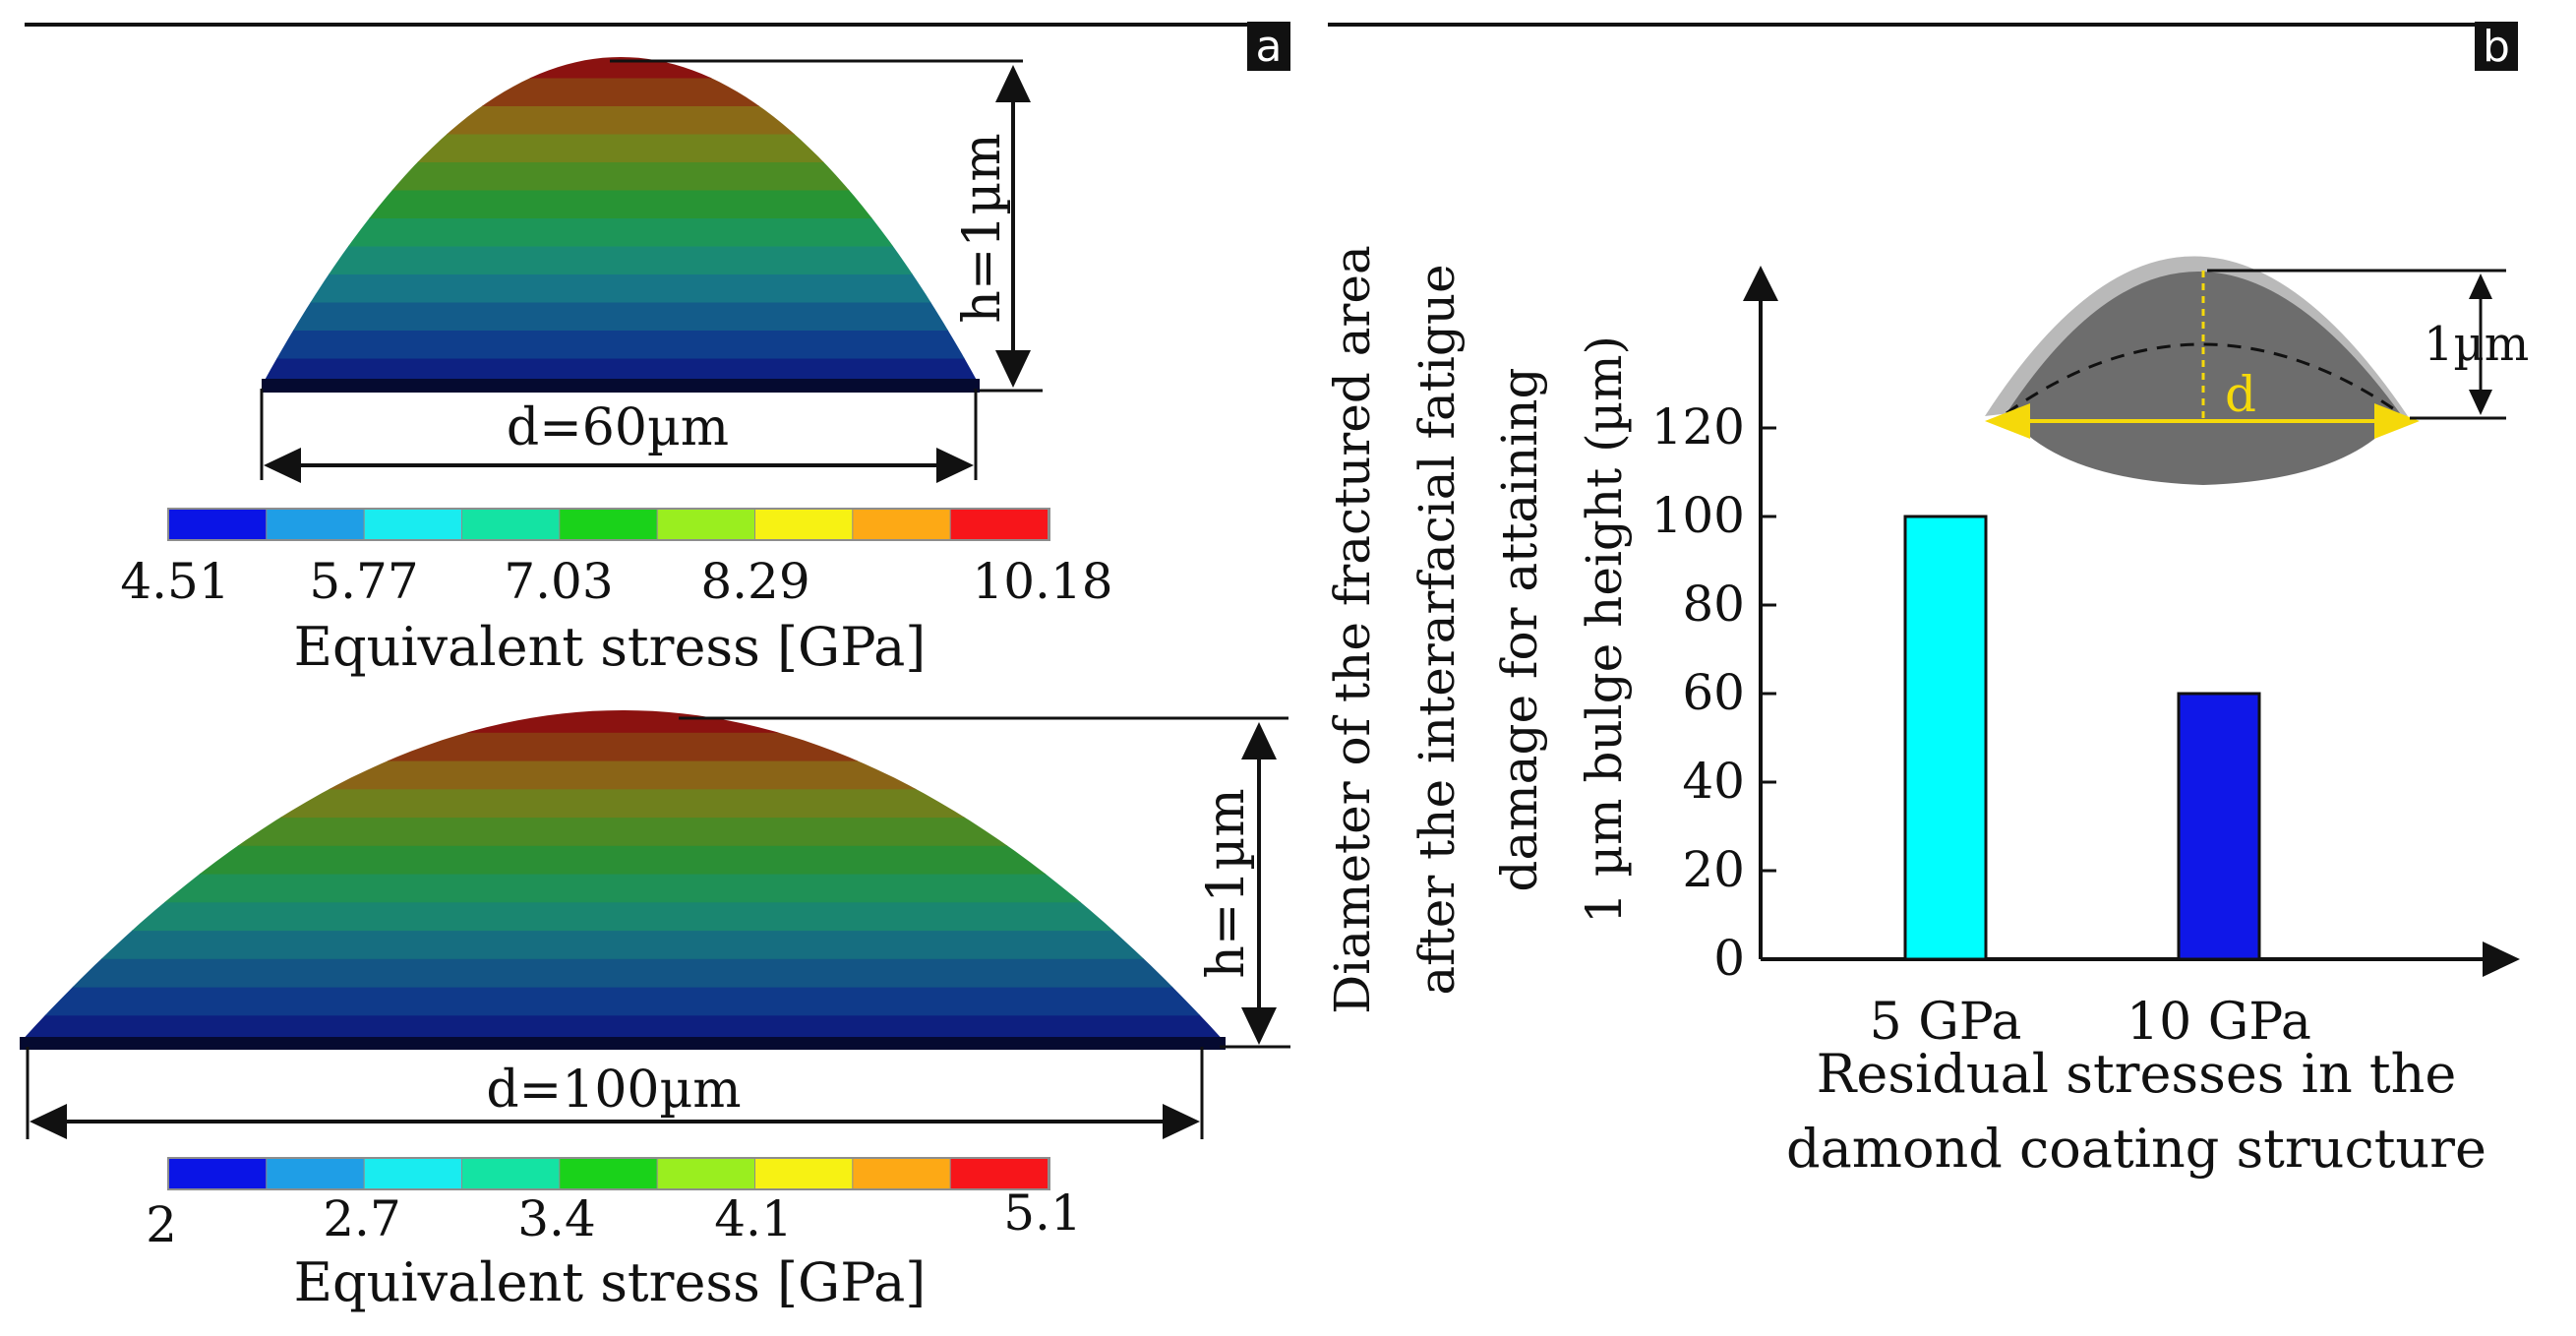  What do you see at coordinates (2241, 394) in the screenshot?
I see `inset-diameter-label: d` at bounding box center [2241, 394].